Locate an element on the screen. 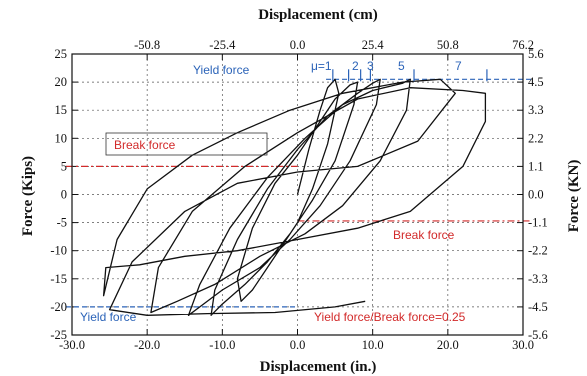 The height and width of the screenshot is (376, 587). right-tick-label: -5.6 is located at coordinates (538, 335).